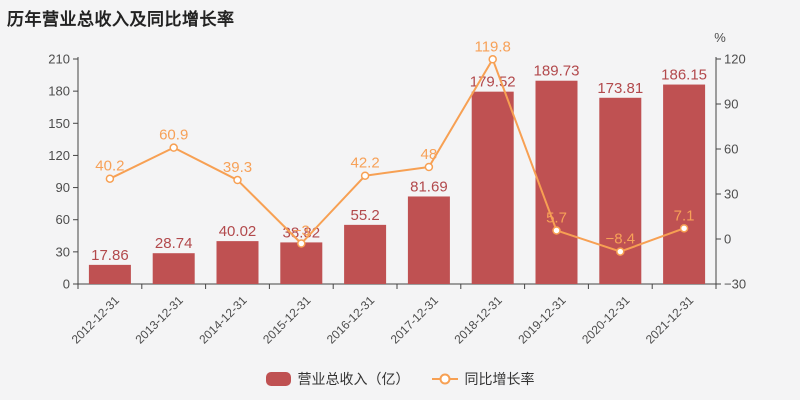  What do you see at coordinates (731, 104) in the screenshot?
I see `right-axis-tick-label: 90` at bounding box center [731, 104].